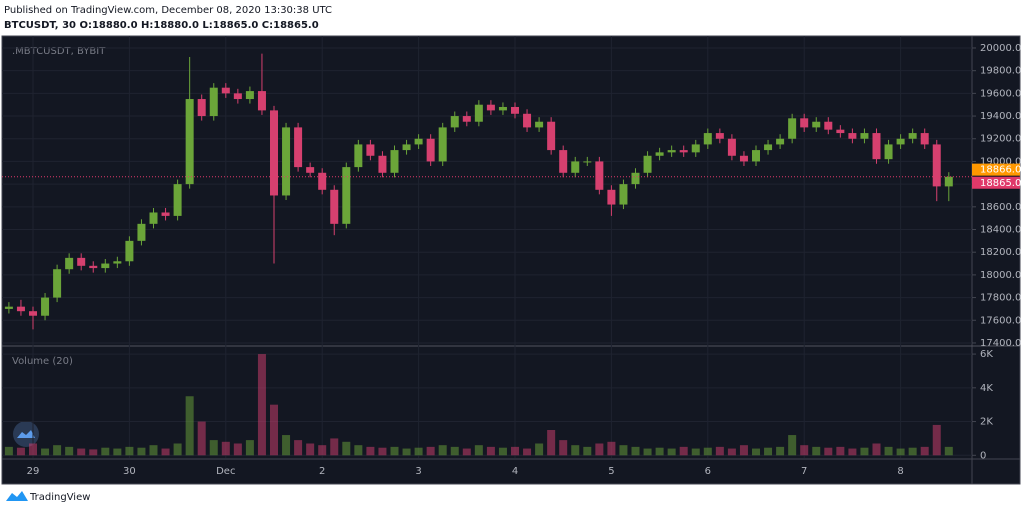  I want to click on volume-tick-label: 0, so click(983, 455).